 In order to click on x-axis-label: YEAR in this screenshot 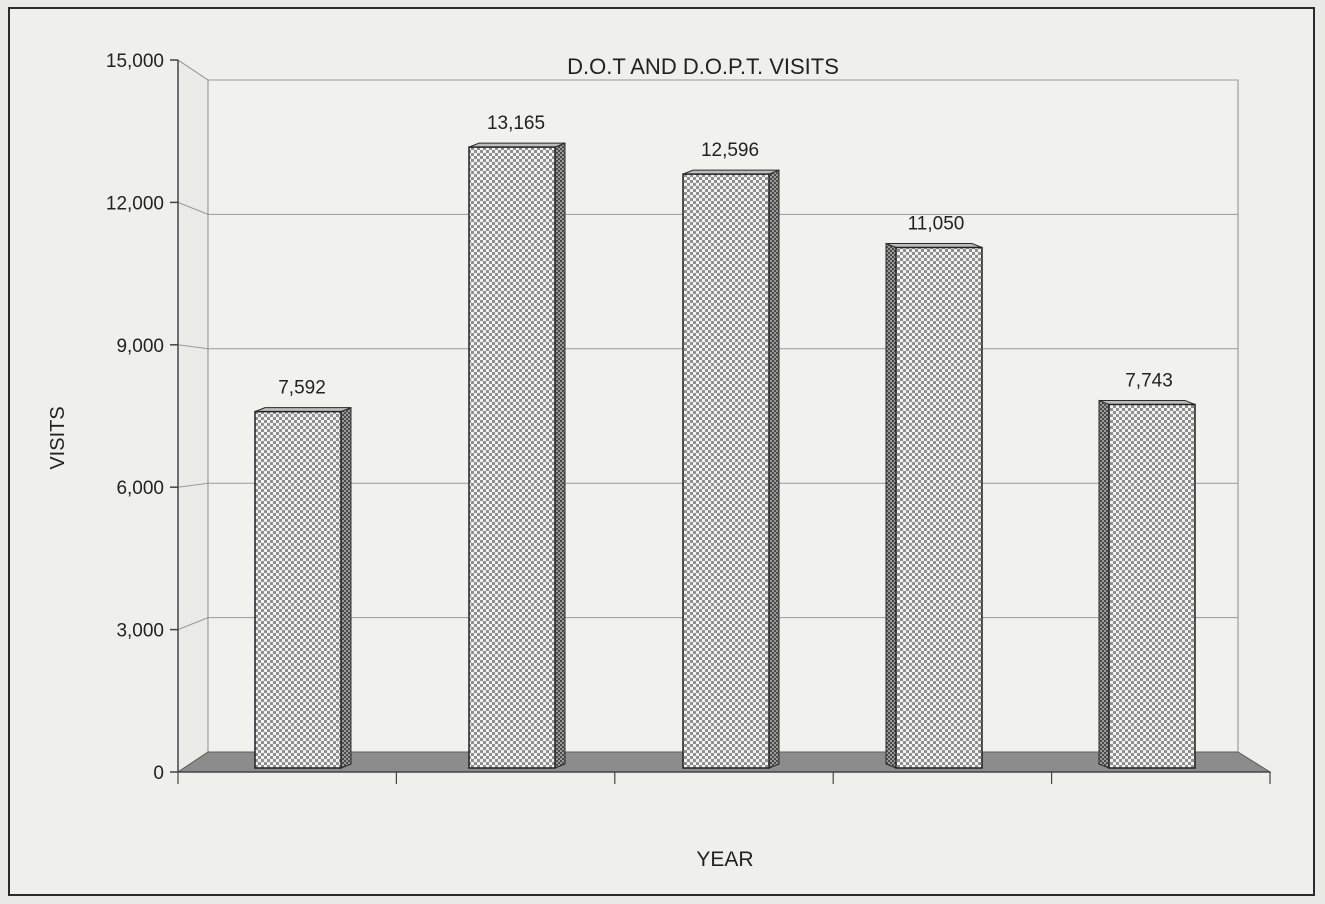, I will do `click(724, 859)`.